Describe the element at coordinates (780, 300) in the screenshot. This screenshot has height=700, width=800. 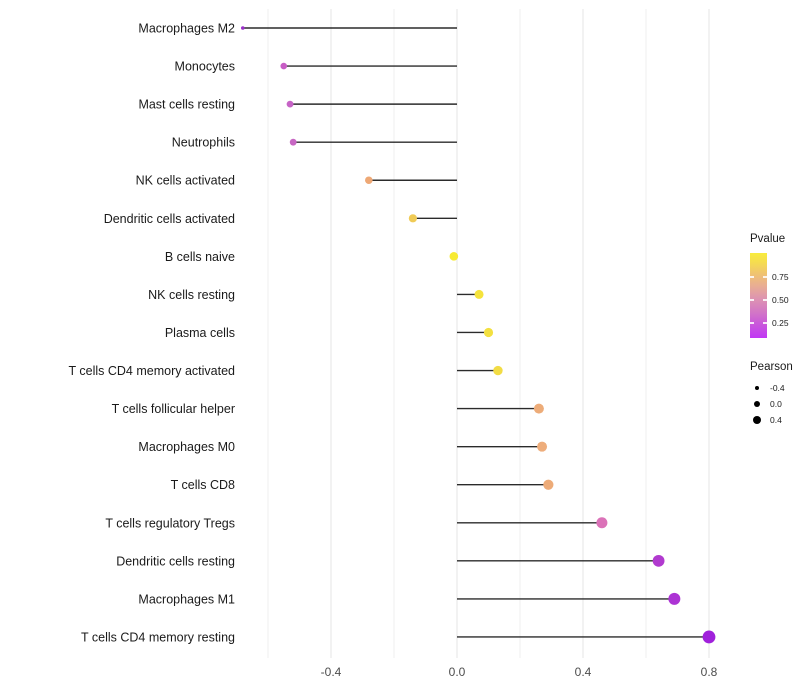
I see `pvalue-colorbar-tick-label: 0.50` at that location.